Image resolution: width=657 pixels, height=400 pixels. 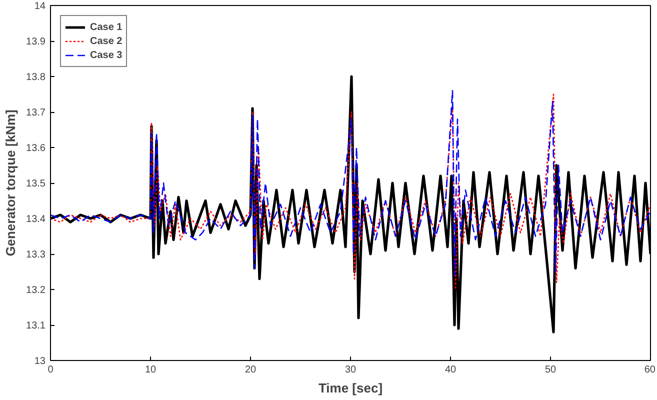 What do you see at coordinates (36, 113) in the screenshot?
I see `y-tick-label: 13.7` at bounding box center [36, 113].